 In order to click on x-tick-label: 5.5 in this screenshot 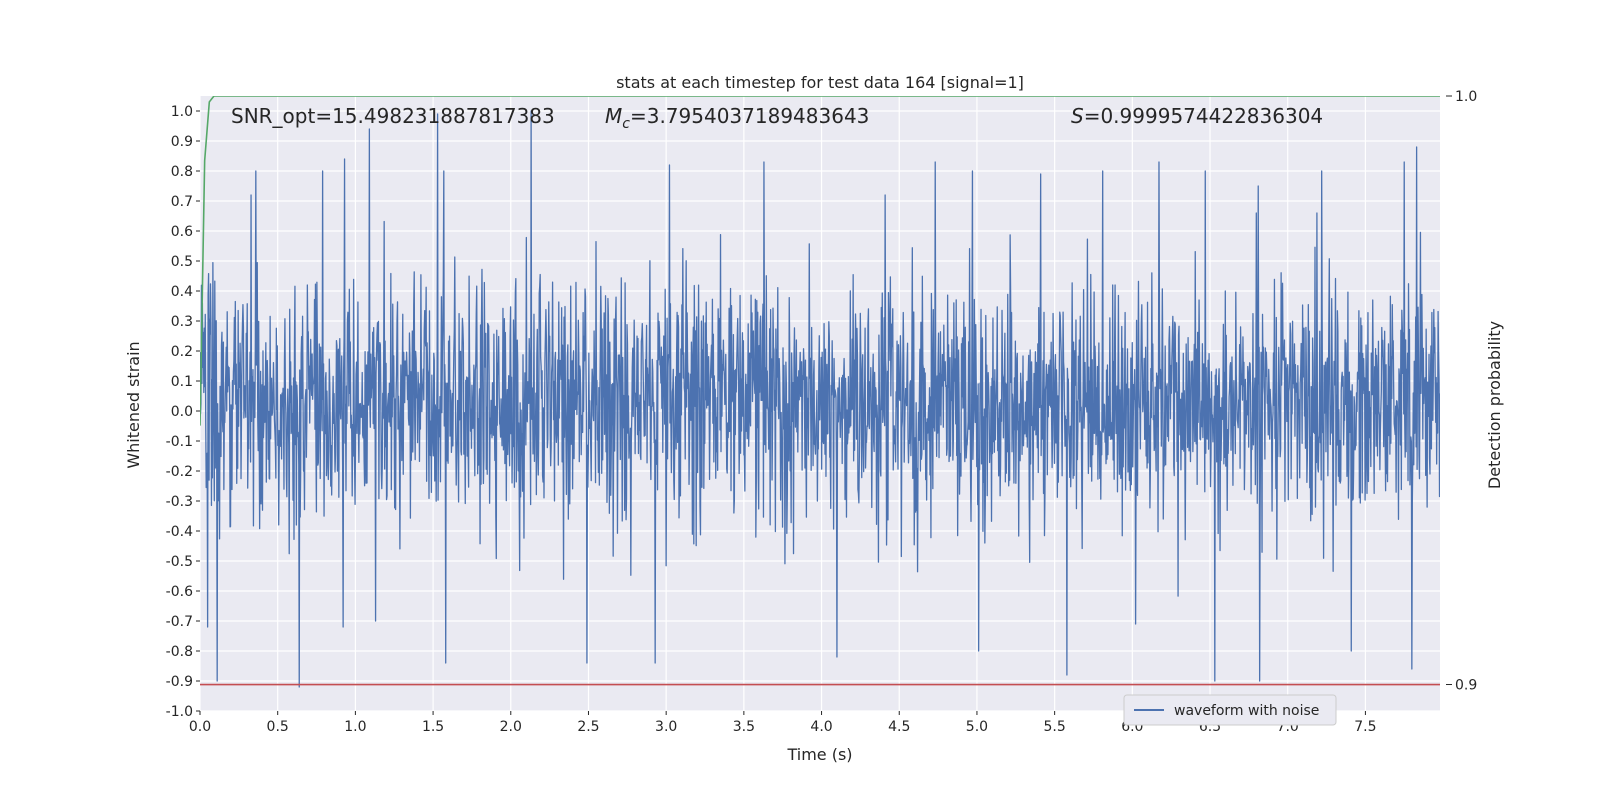, I will do `click(1055, 727)`.